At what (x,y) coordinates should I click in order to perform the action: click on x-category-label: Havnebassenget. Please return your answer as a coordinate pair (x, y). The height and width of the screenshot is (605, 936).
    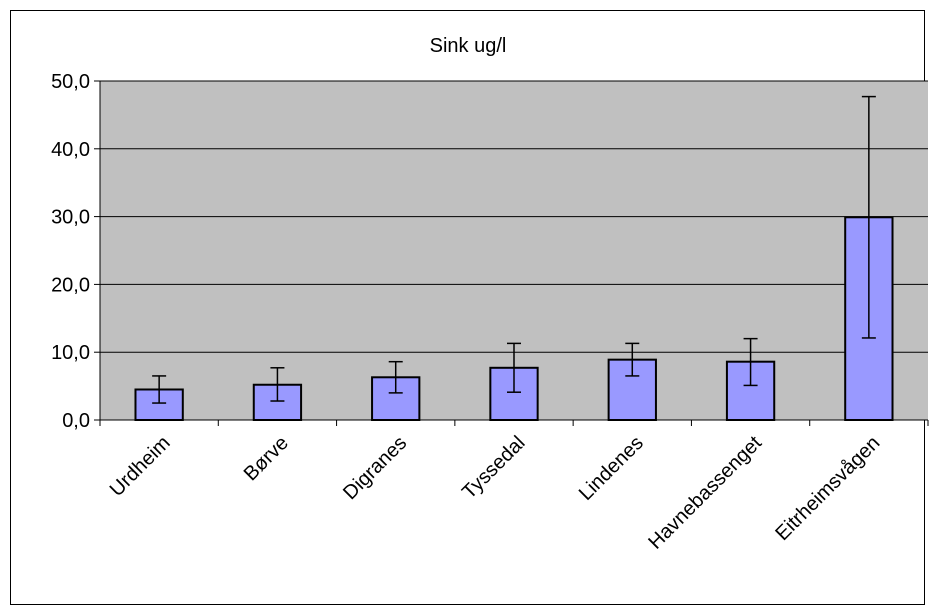
    Looking at the image, I should click on (705, 493).